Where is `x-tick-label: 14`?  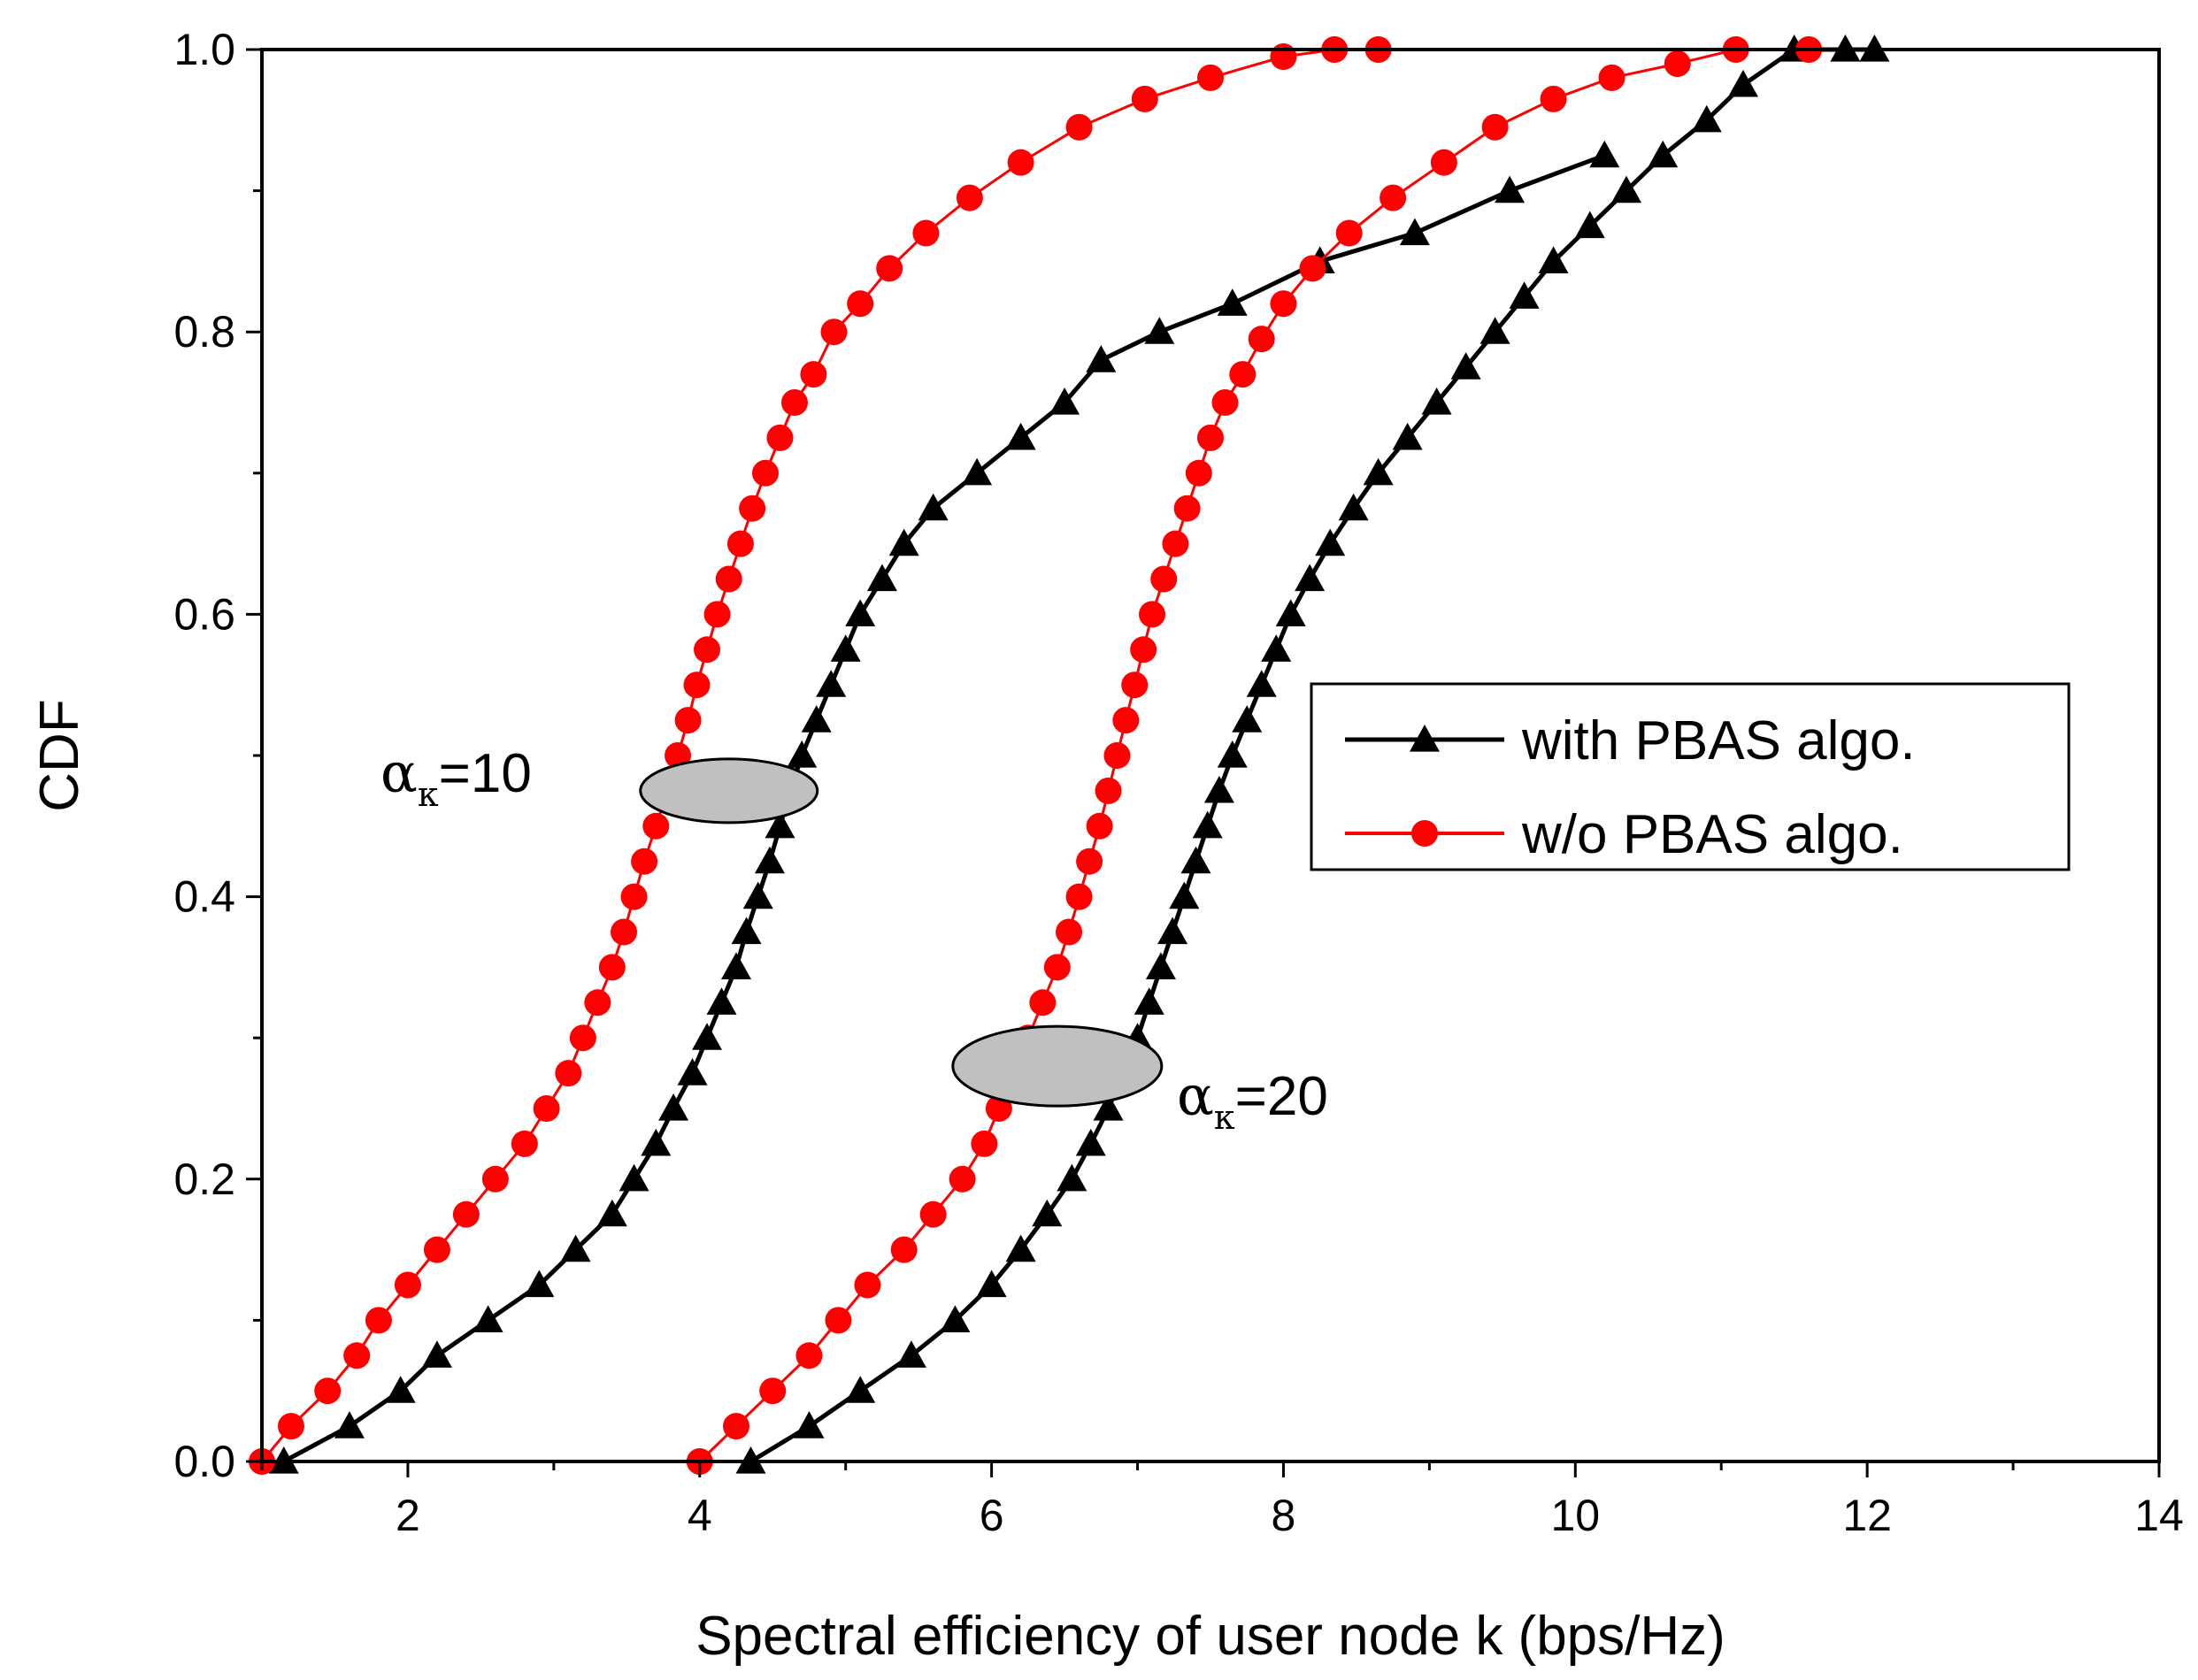 x-tick-label: 14 is located at coordinates (2159, 1515).